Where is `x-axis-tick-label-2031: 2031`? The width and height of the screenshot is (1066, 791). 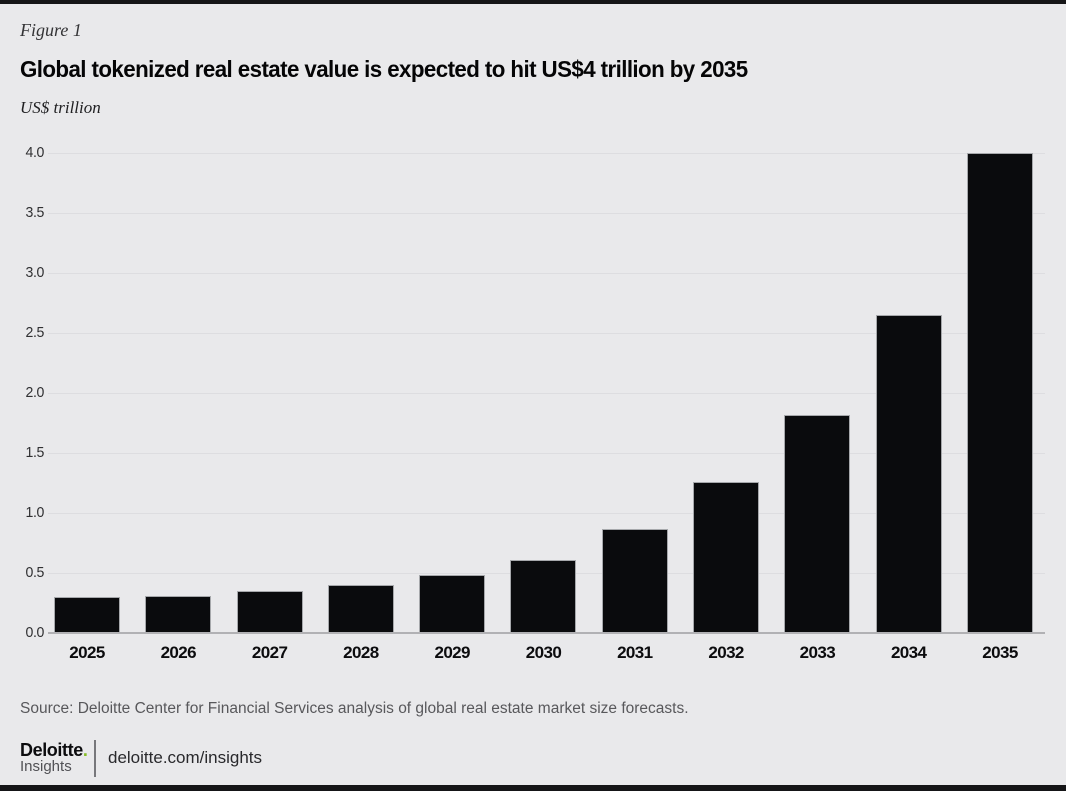
x-axis-tick-label-2031: 2031 is located at coordinates (635, 652).